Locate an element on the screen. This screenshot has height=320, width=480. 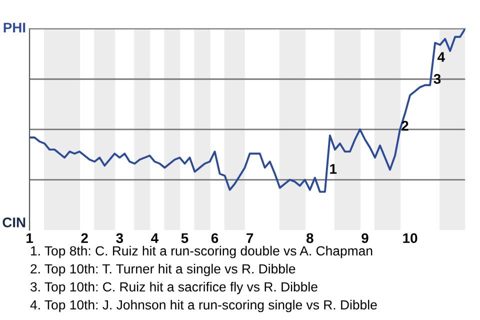
text: CIN is located at coordinates (14, 223).